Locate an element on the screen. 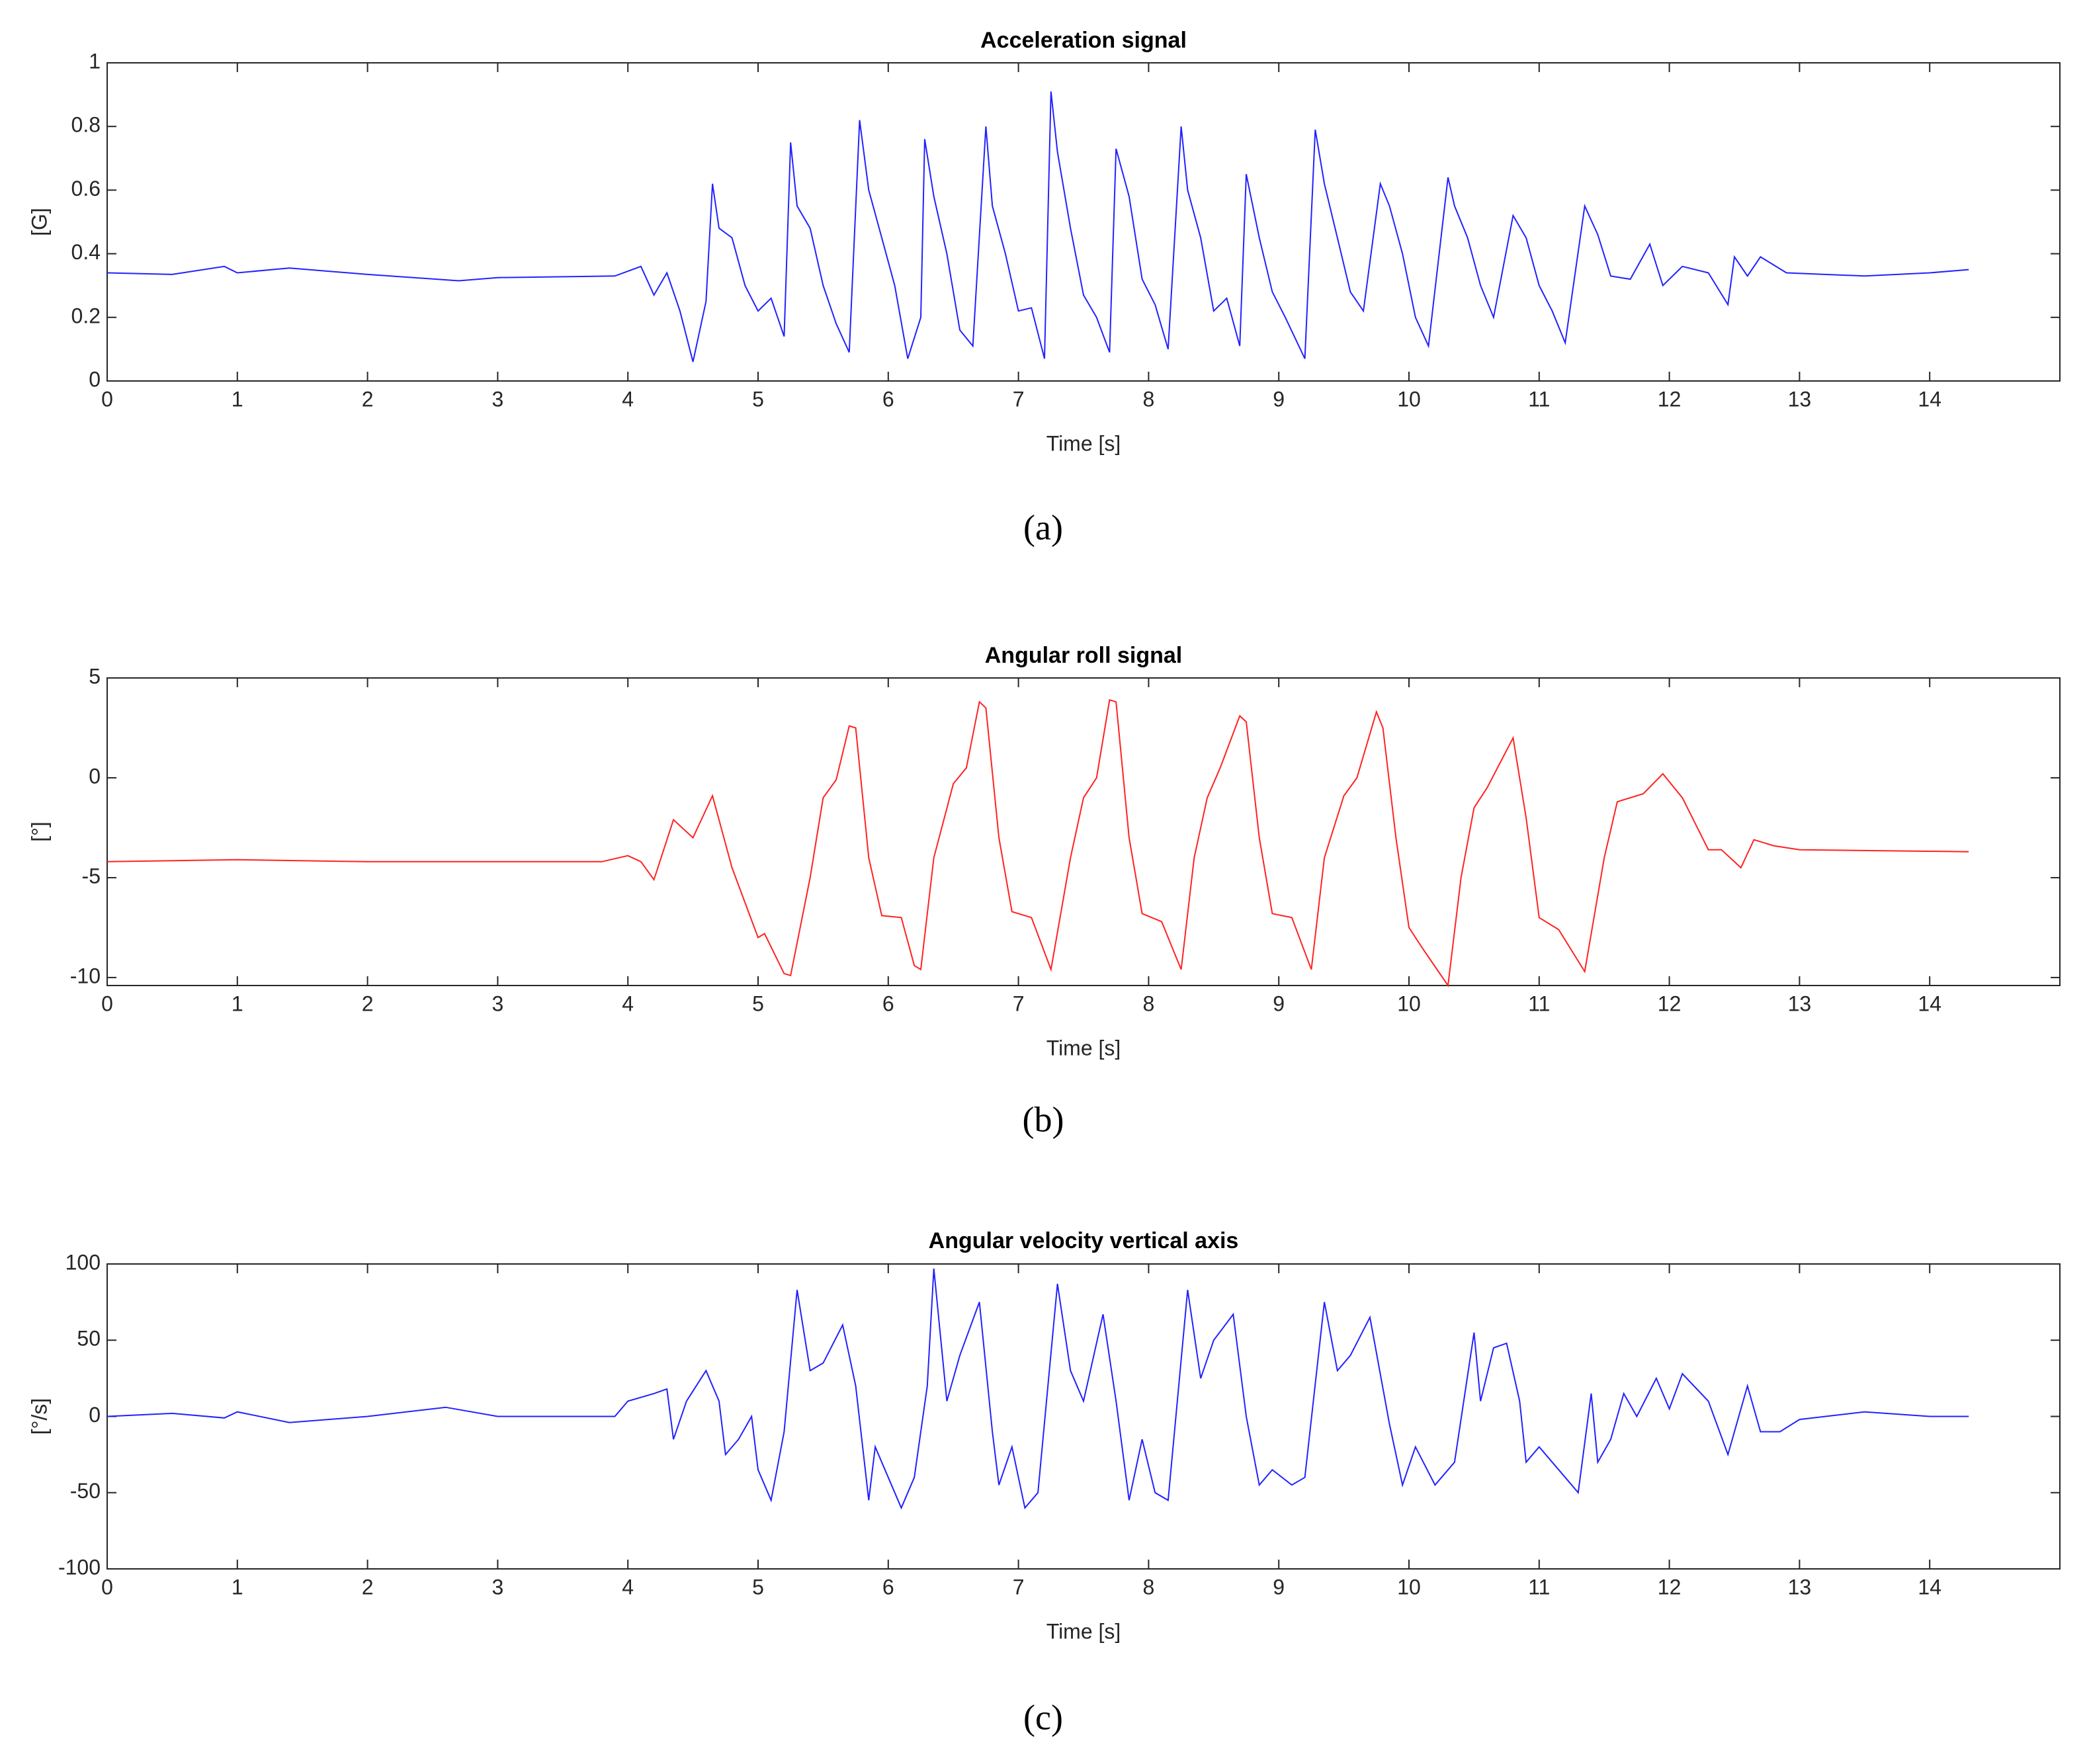 The height and width of the screenshot is (1764, 2087). caption: (a) is located at coordinates (1043, 527).